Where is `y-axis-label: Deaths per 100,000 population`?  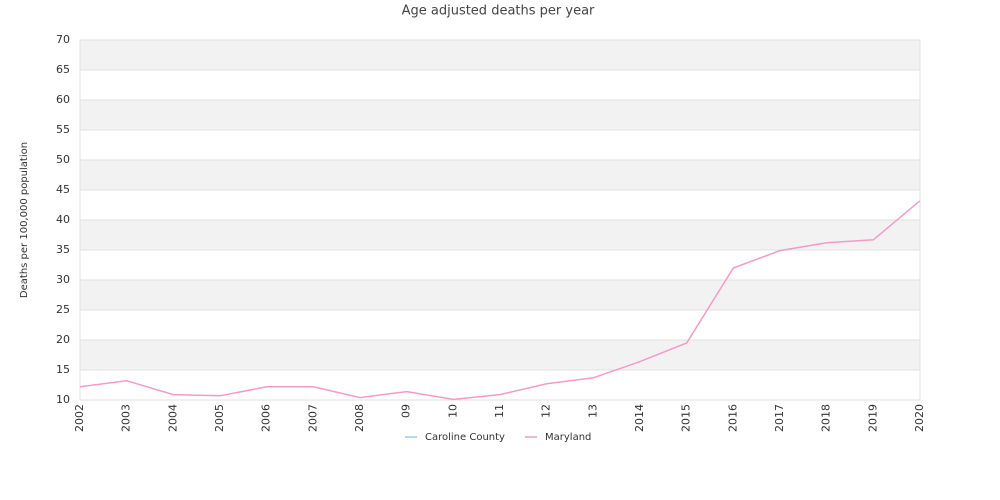 y-axis-label: Deaths per 100,000 population is located at coordinates (24, 220).